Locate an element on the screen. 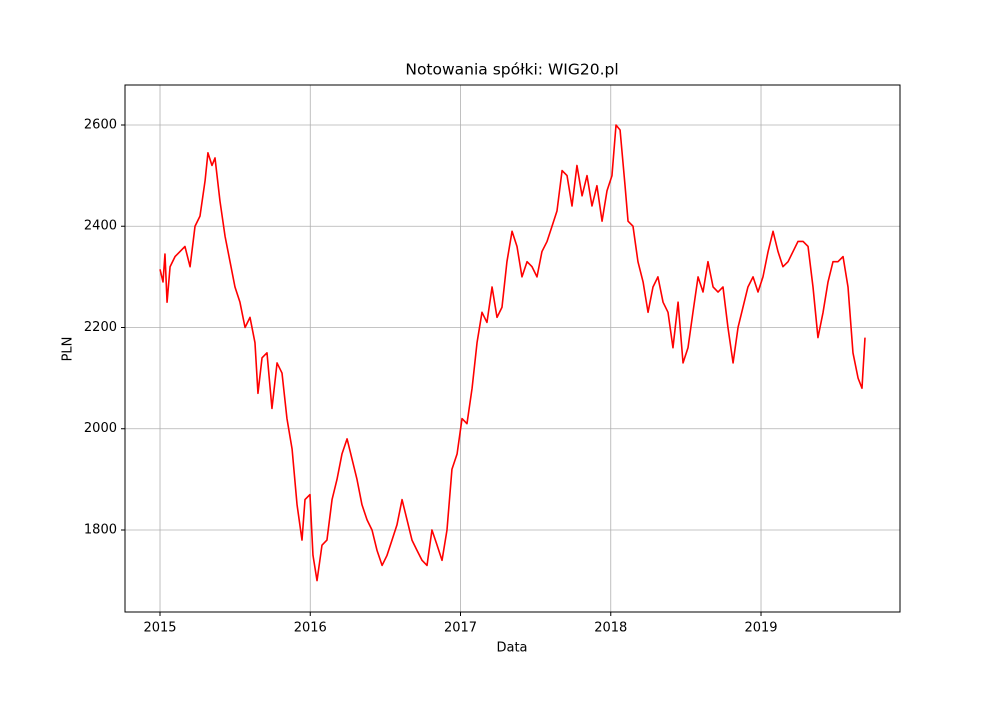  y-tick-label: 2200 is located at coordinates (100, 327).